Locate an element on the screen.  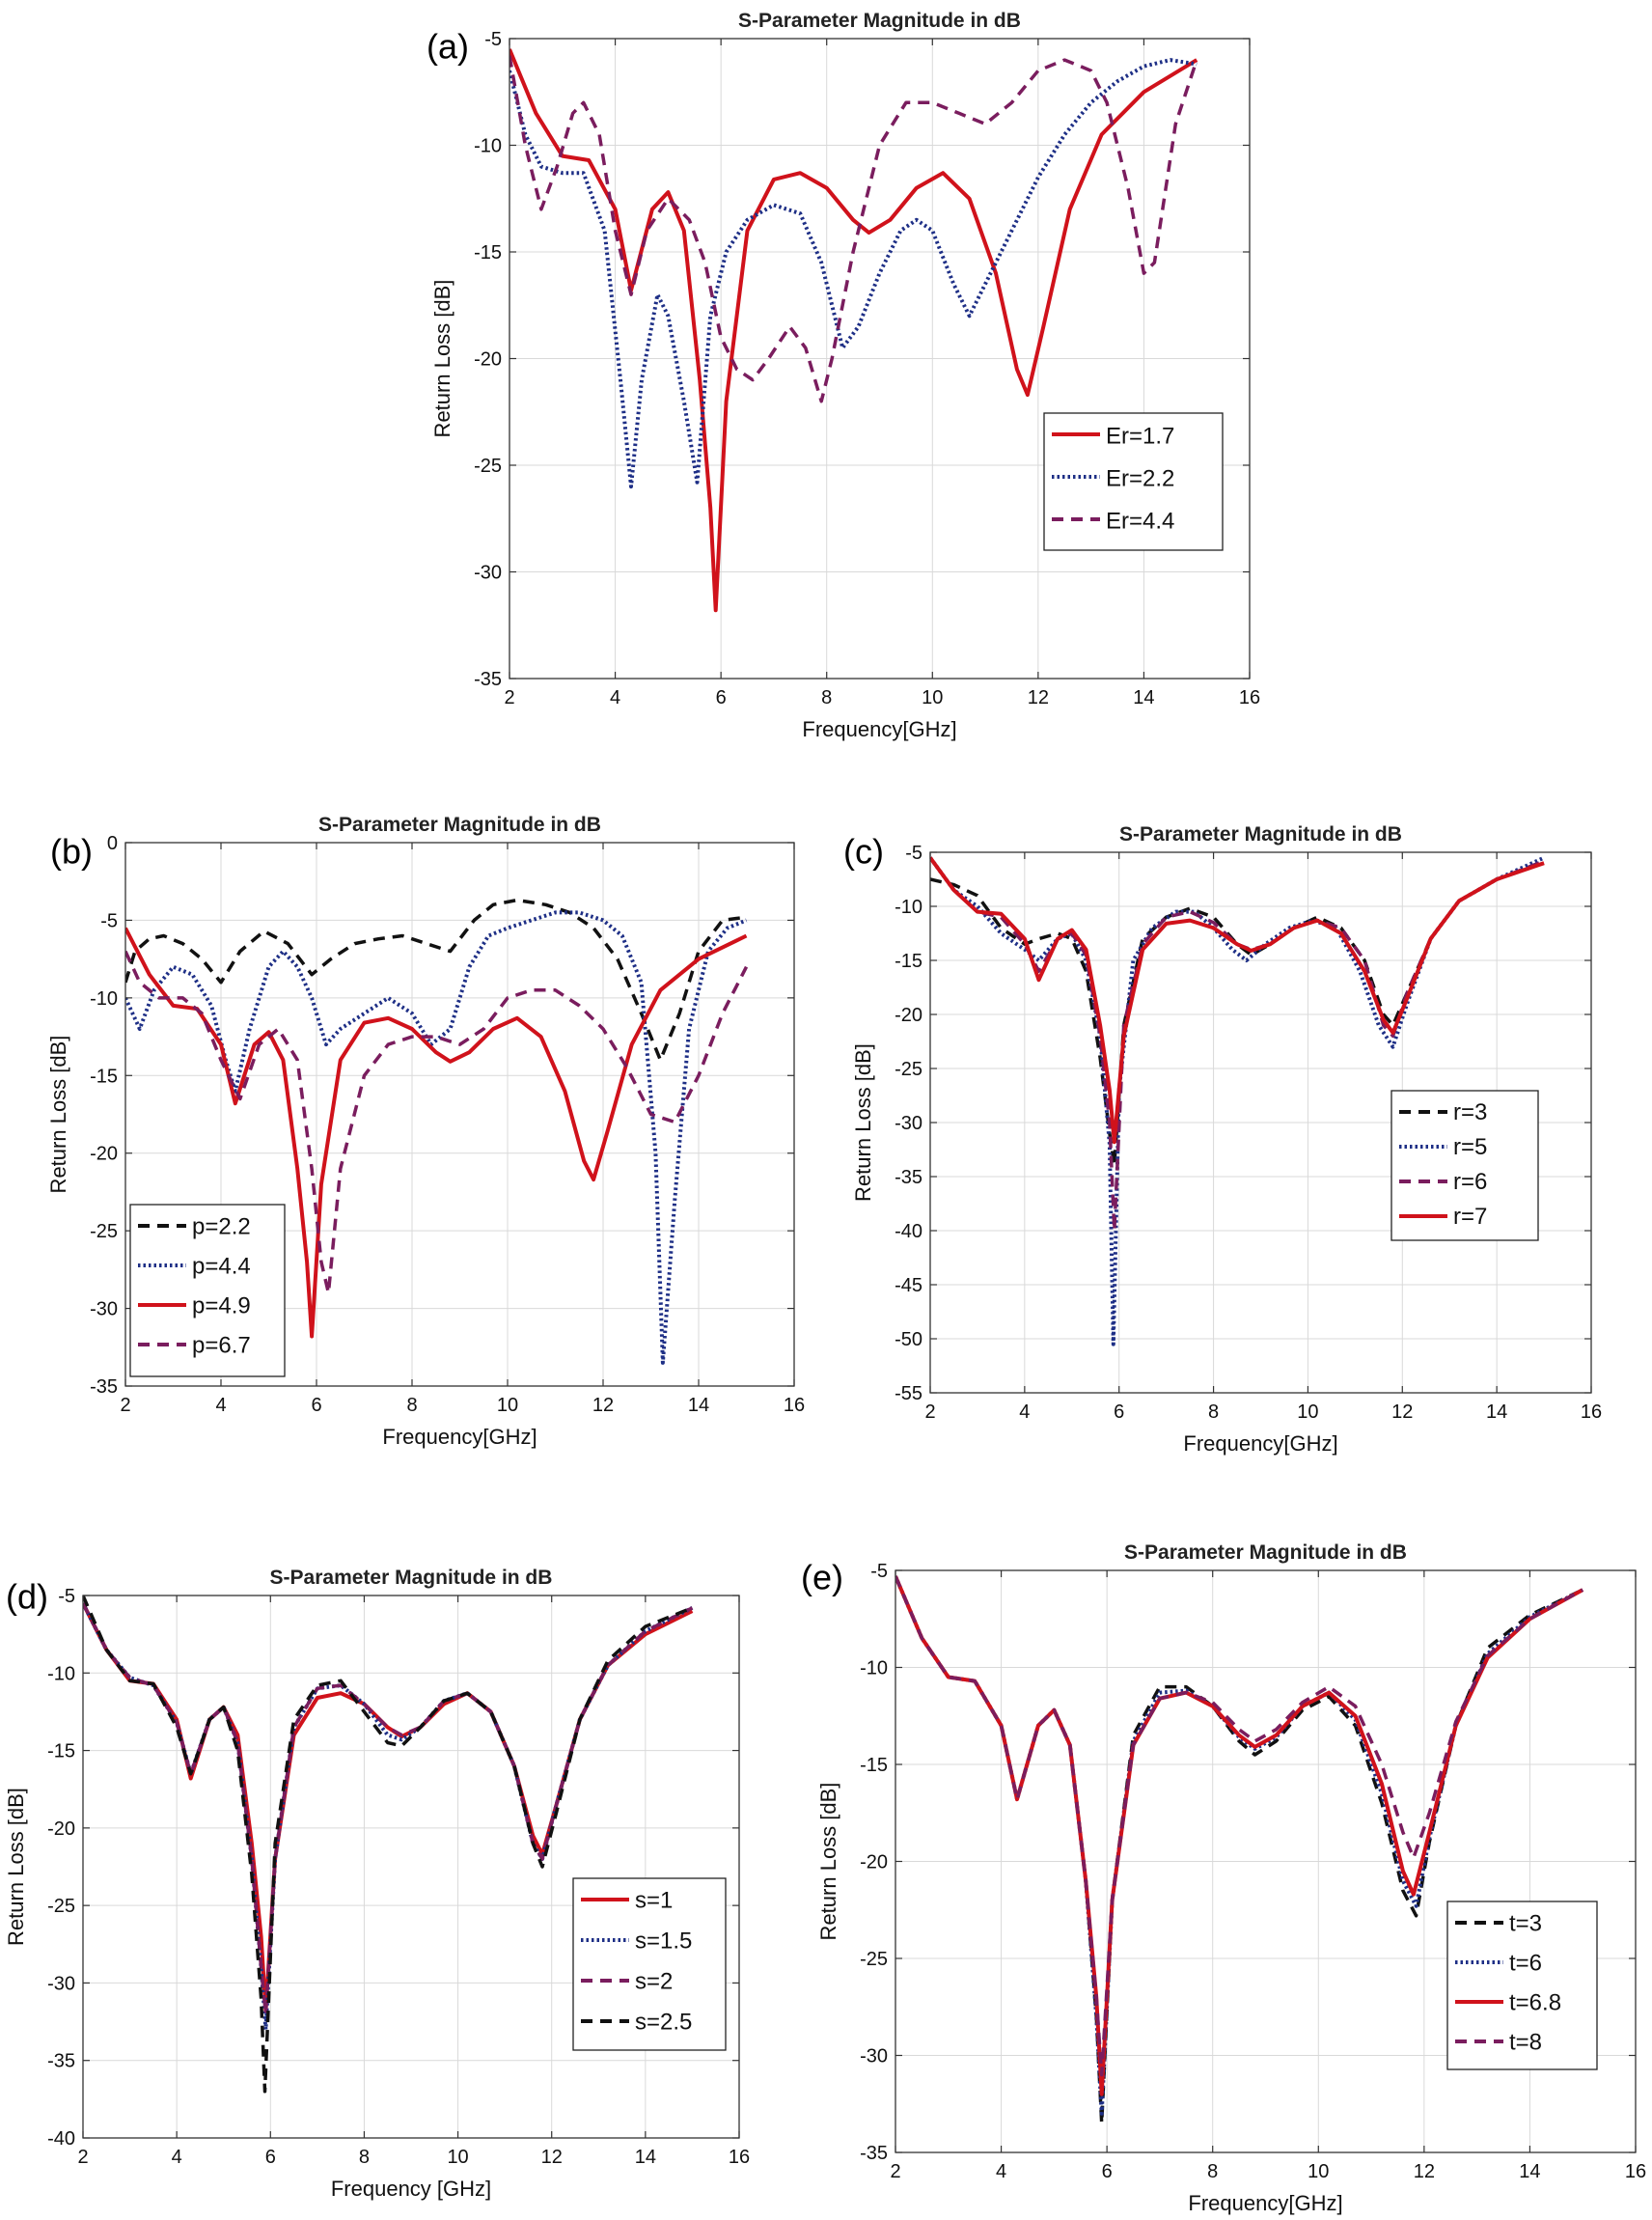
y-tick-label: -50 is located at coordinates (908, 1340).